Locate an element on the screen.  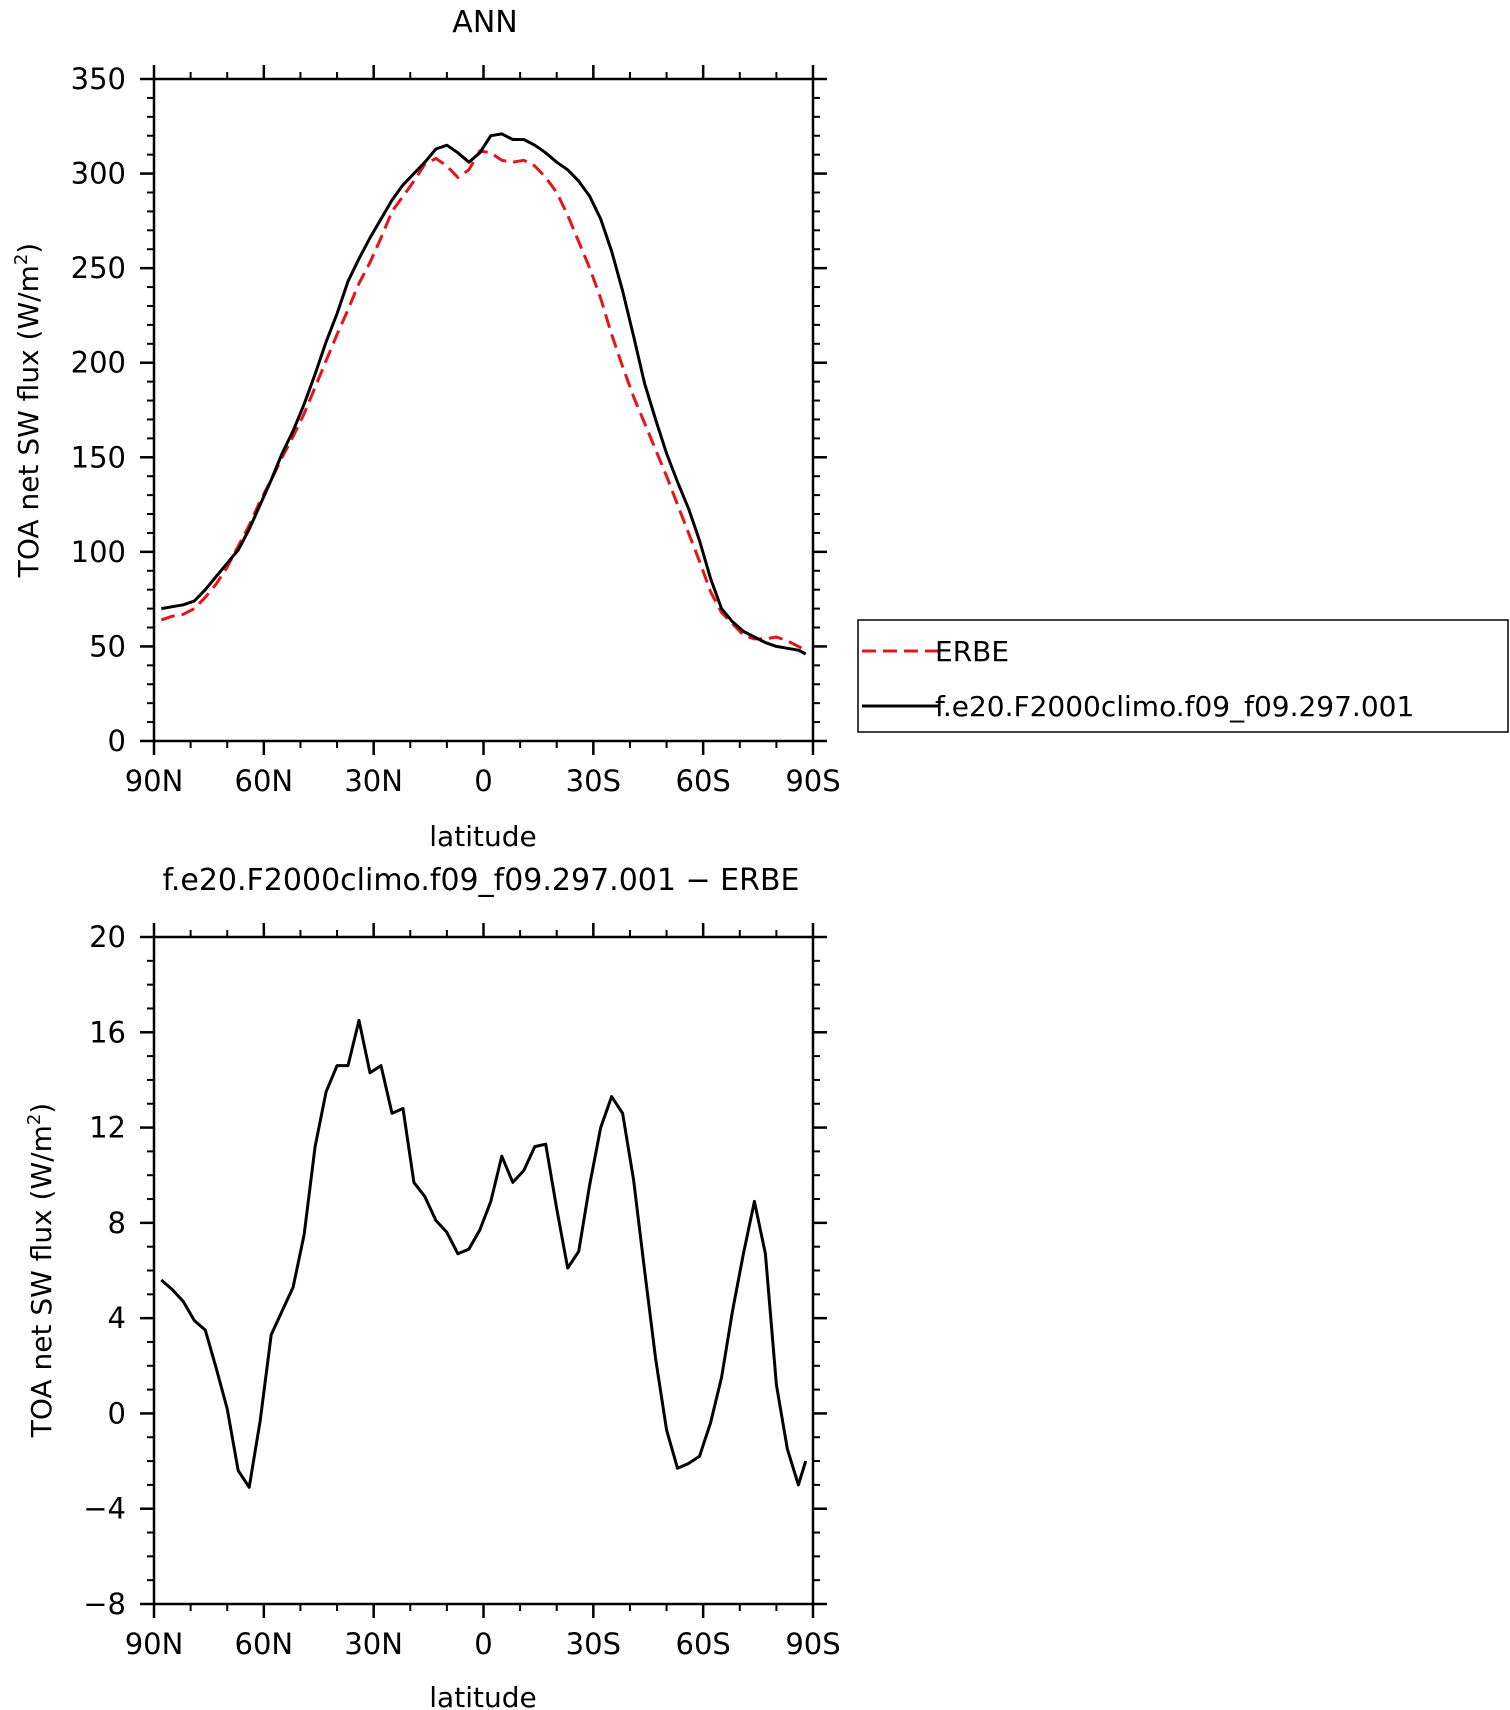
bottom-y-tick-label: 8 is located at coordinates (117, 1223).